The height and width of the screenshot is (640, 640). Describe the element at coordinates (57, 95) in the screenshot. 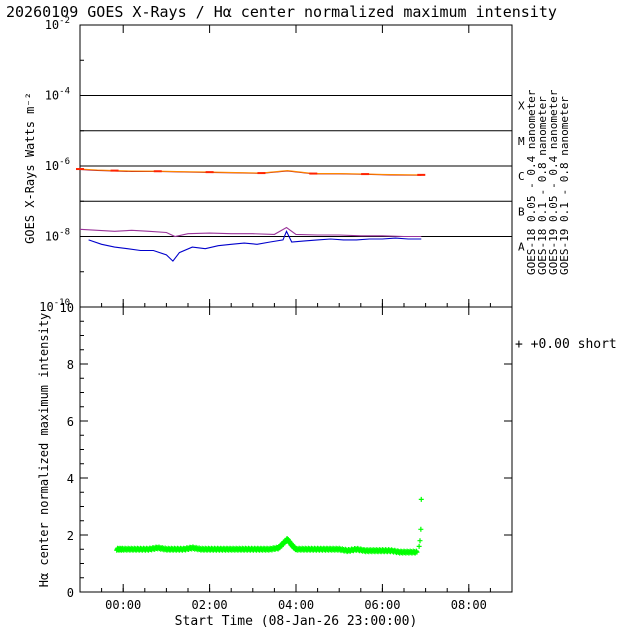

I see `xray-y-tick-label: 10⁻⁴` at that location.